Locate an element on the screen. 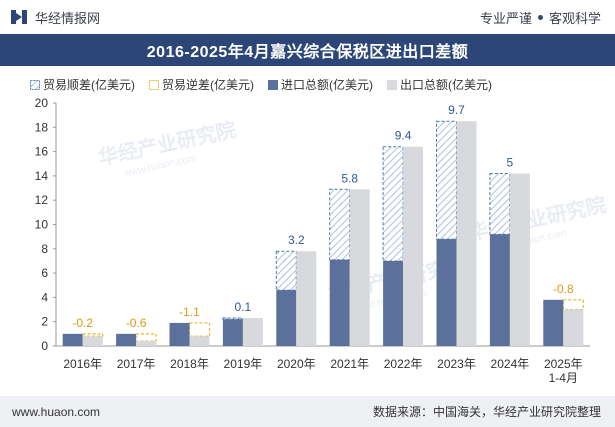 The width and height of the screenshot is (615, 427). difference-label: -0.8 is located at coordinates (563, 289).